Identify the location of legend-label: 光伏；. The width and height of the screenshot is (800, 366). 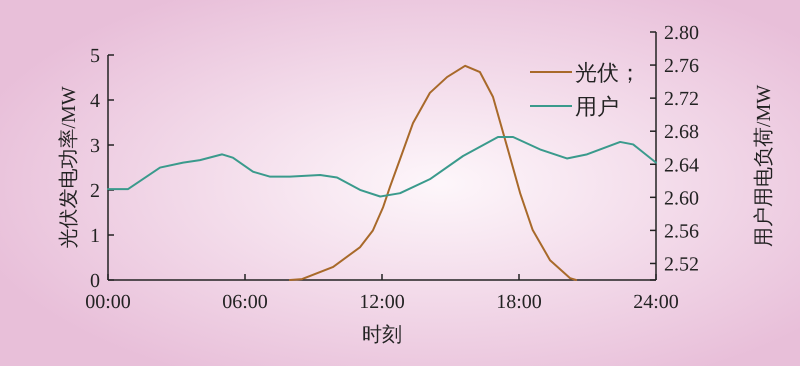
(608, 72).